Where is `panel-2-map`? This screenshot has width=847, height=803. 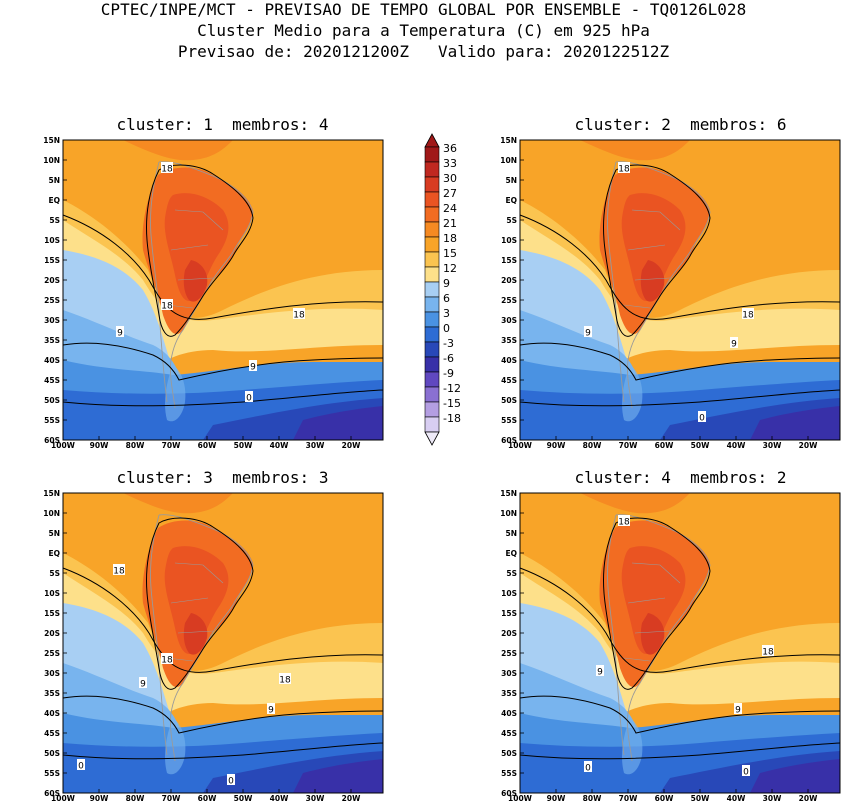
panel-2-map is located at coordinates (680, 290).